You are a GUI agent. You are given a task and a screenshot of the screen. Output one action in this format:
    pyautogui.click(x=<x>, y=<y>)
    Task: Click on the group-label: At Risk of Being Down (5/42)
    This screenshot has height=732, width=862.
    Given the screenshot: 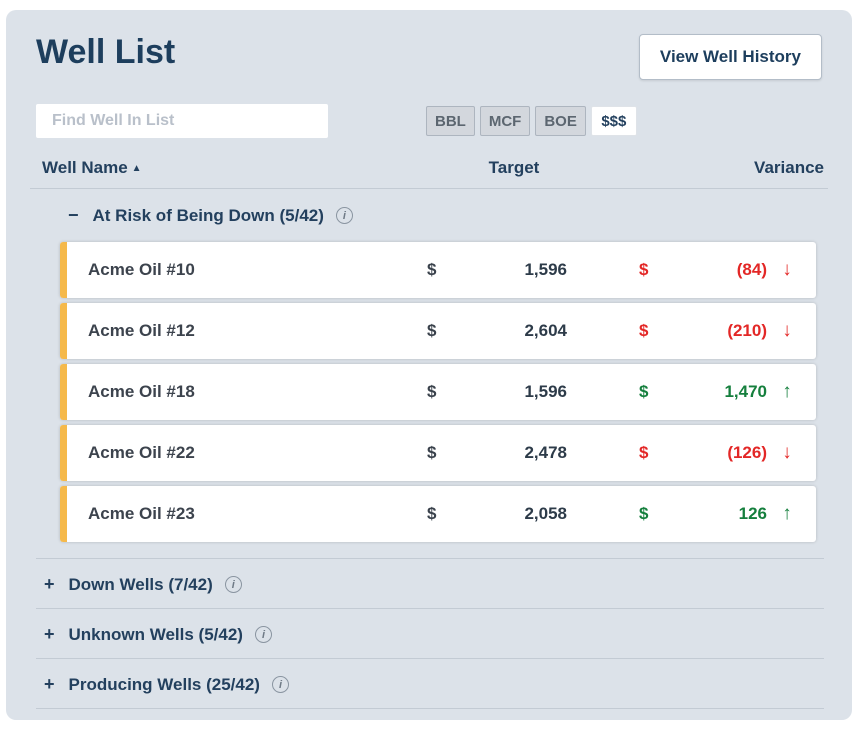 What is the action you would take?
    pyautogui.click(x=208, y=215)
    